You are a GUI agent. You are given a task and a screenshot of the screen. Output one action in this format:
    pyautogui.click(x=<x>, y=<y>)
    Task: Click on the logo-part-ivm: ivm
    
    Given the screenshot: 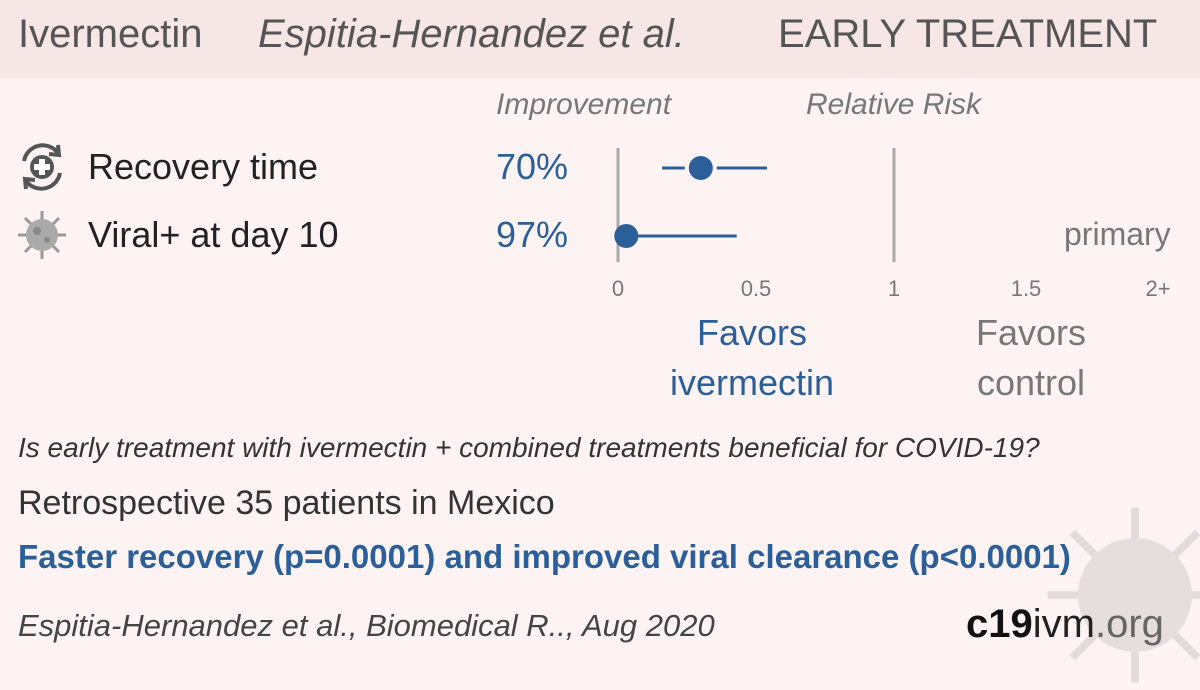 What is the action you would take?
    pyautogui.click(x=1063, y=624)
    